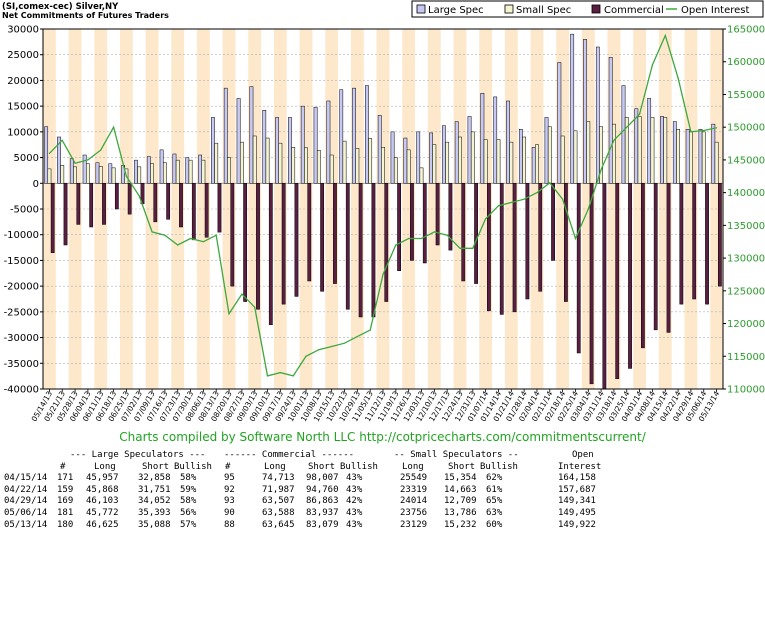 The image size is (765, 624). I want to click on group-header-small-specs: -- Small Speculators --, so click(456, 455).